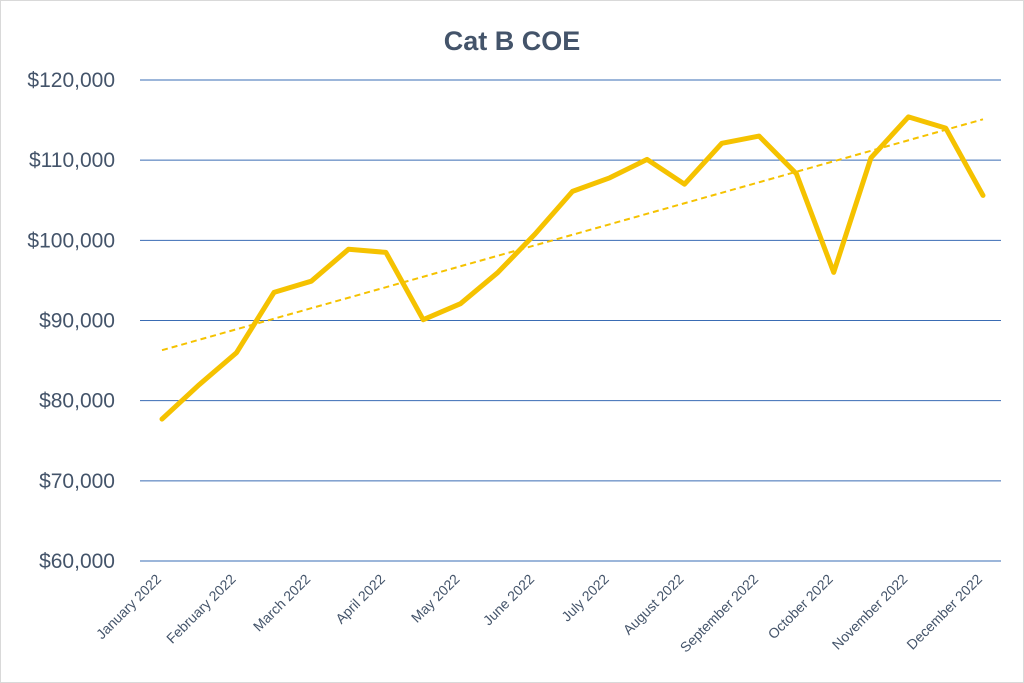  What do you see at coordinates (77, 561) in the screenshot?
I see `y-tick-label: $60,000` at bounding box center [77, 561].